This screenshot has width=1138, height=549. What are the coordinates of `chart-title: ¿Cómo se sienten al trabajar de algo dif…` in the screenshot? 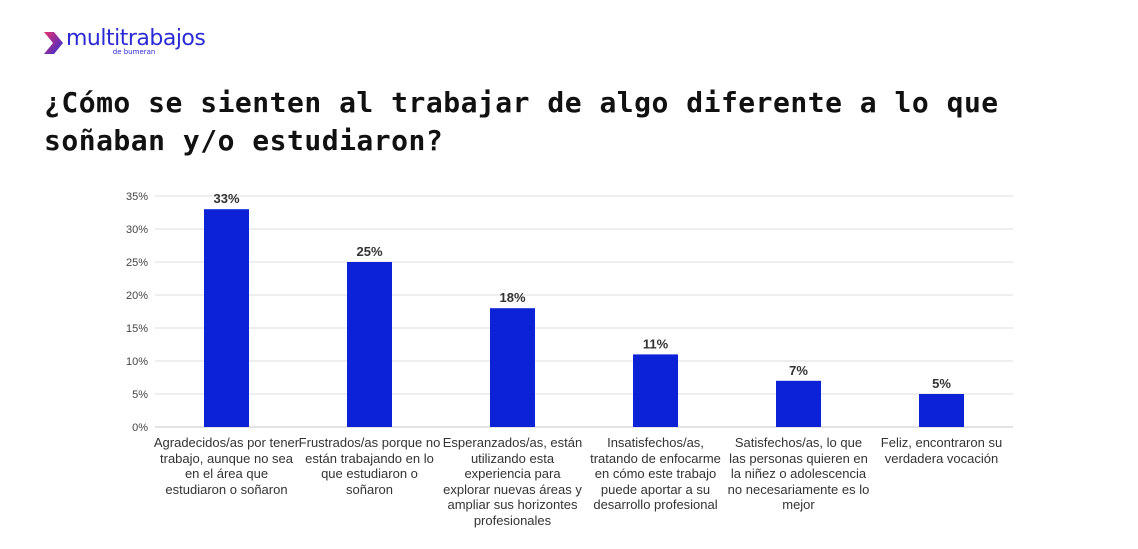 It's located at (521, 121).